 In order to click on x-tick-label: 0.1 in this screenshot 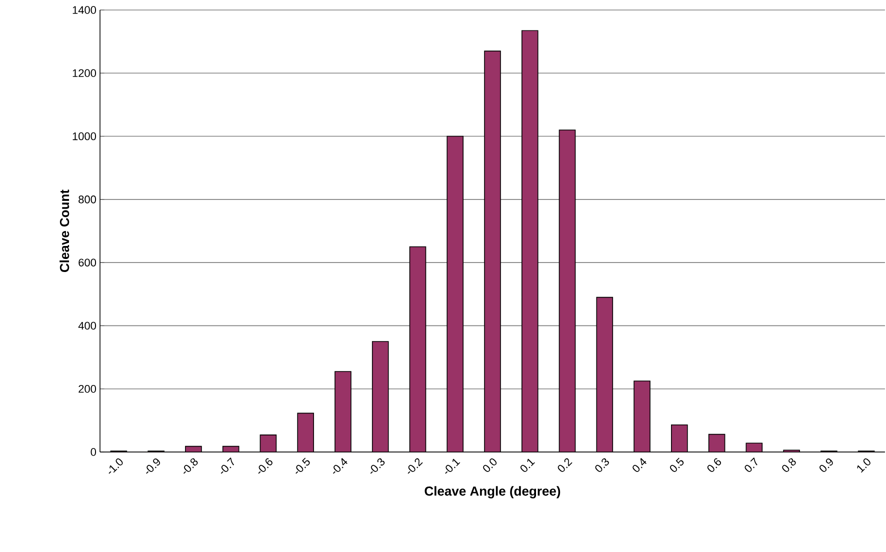, I will do `click(527, 465)`.